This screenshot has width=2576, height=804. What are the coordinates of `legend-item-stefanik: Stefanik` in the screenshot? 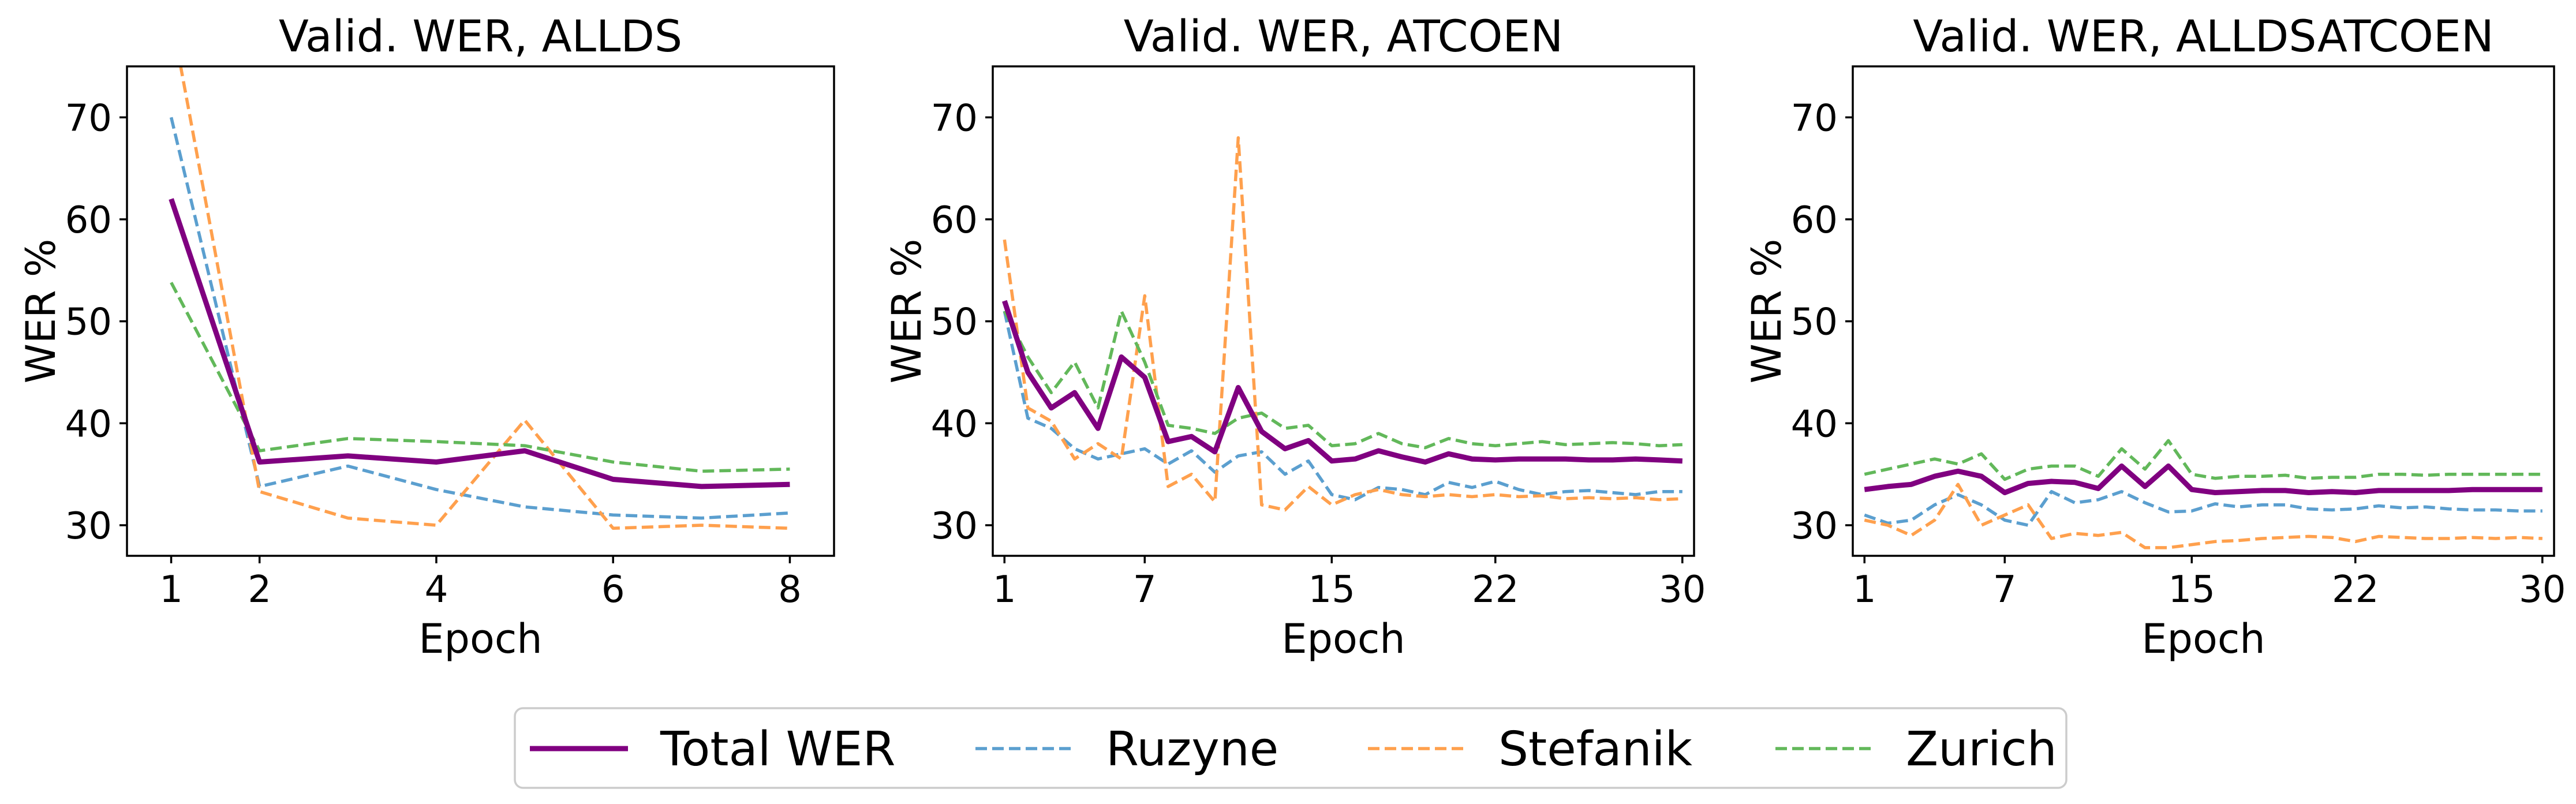 It's located at (1530, 749).